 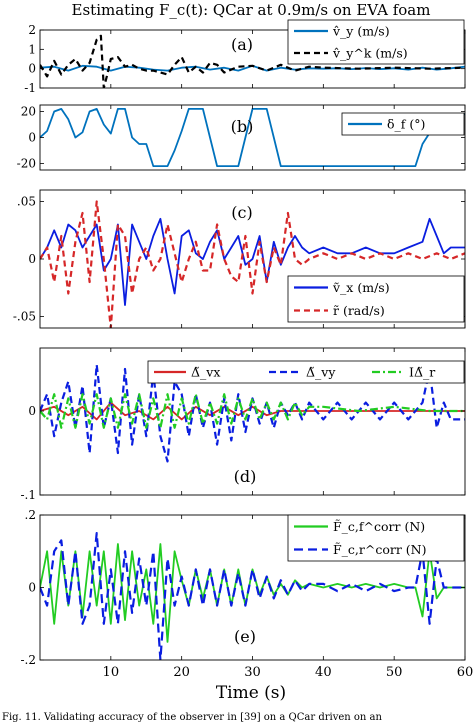 I want to click on panel-label: (c), so click(x=241, y=212).